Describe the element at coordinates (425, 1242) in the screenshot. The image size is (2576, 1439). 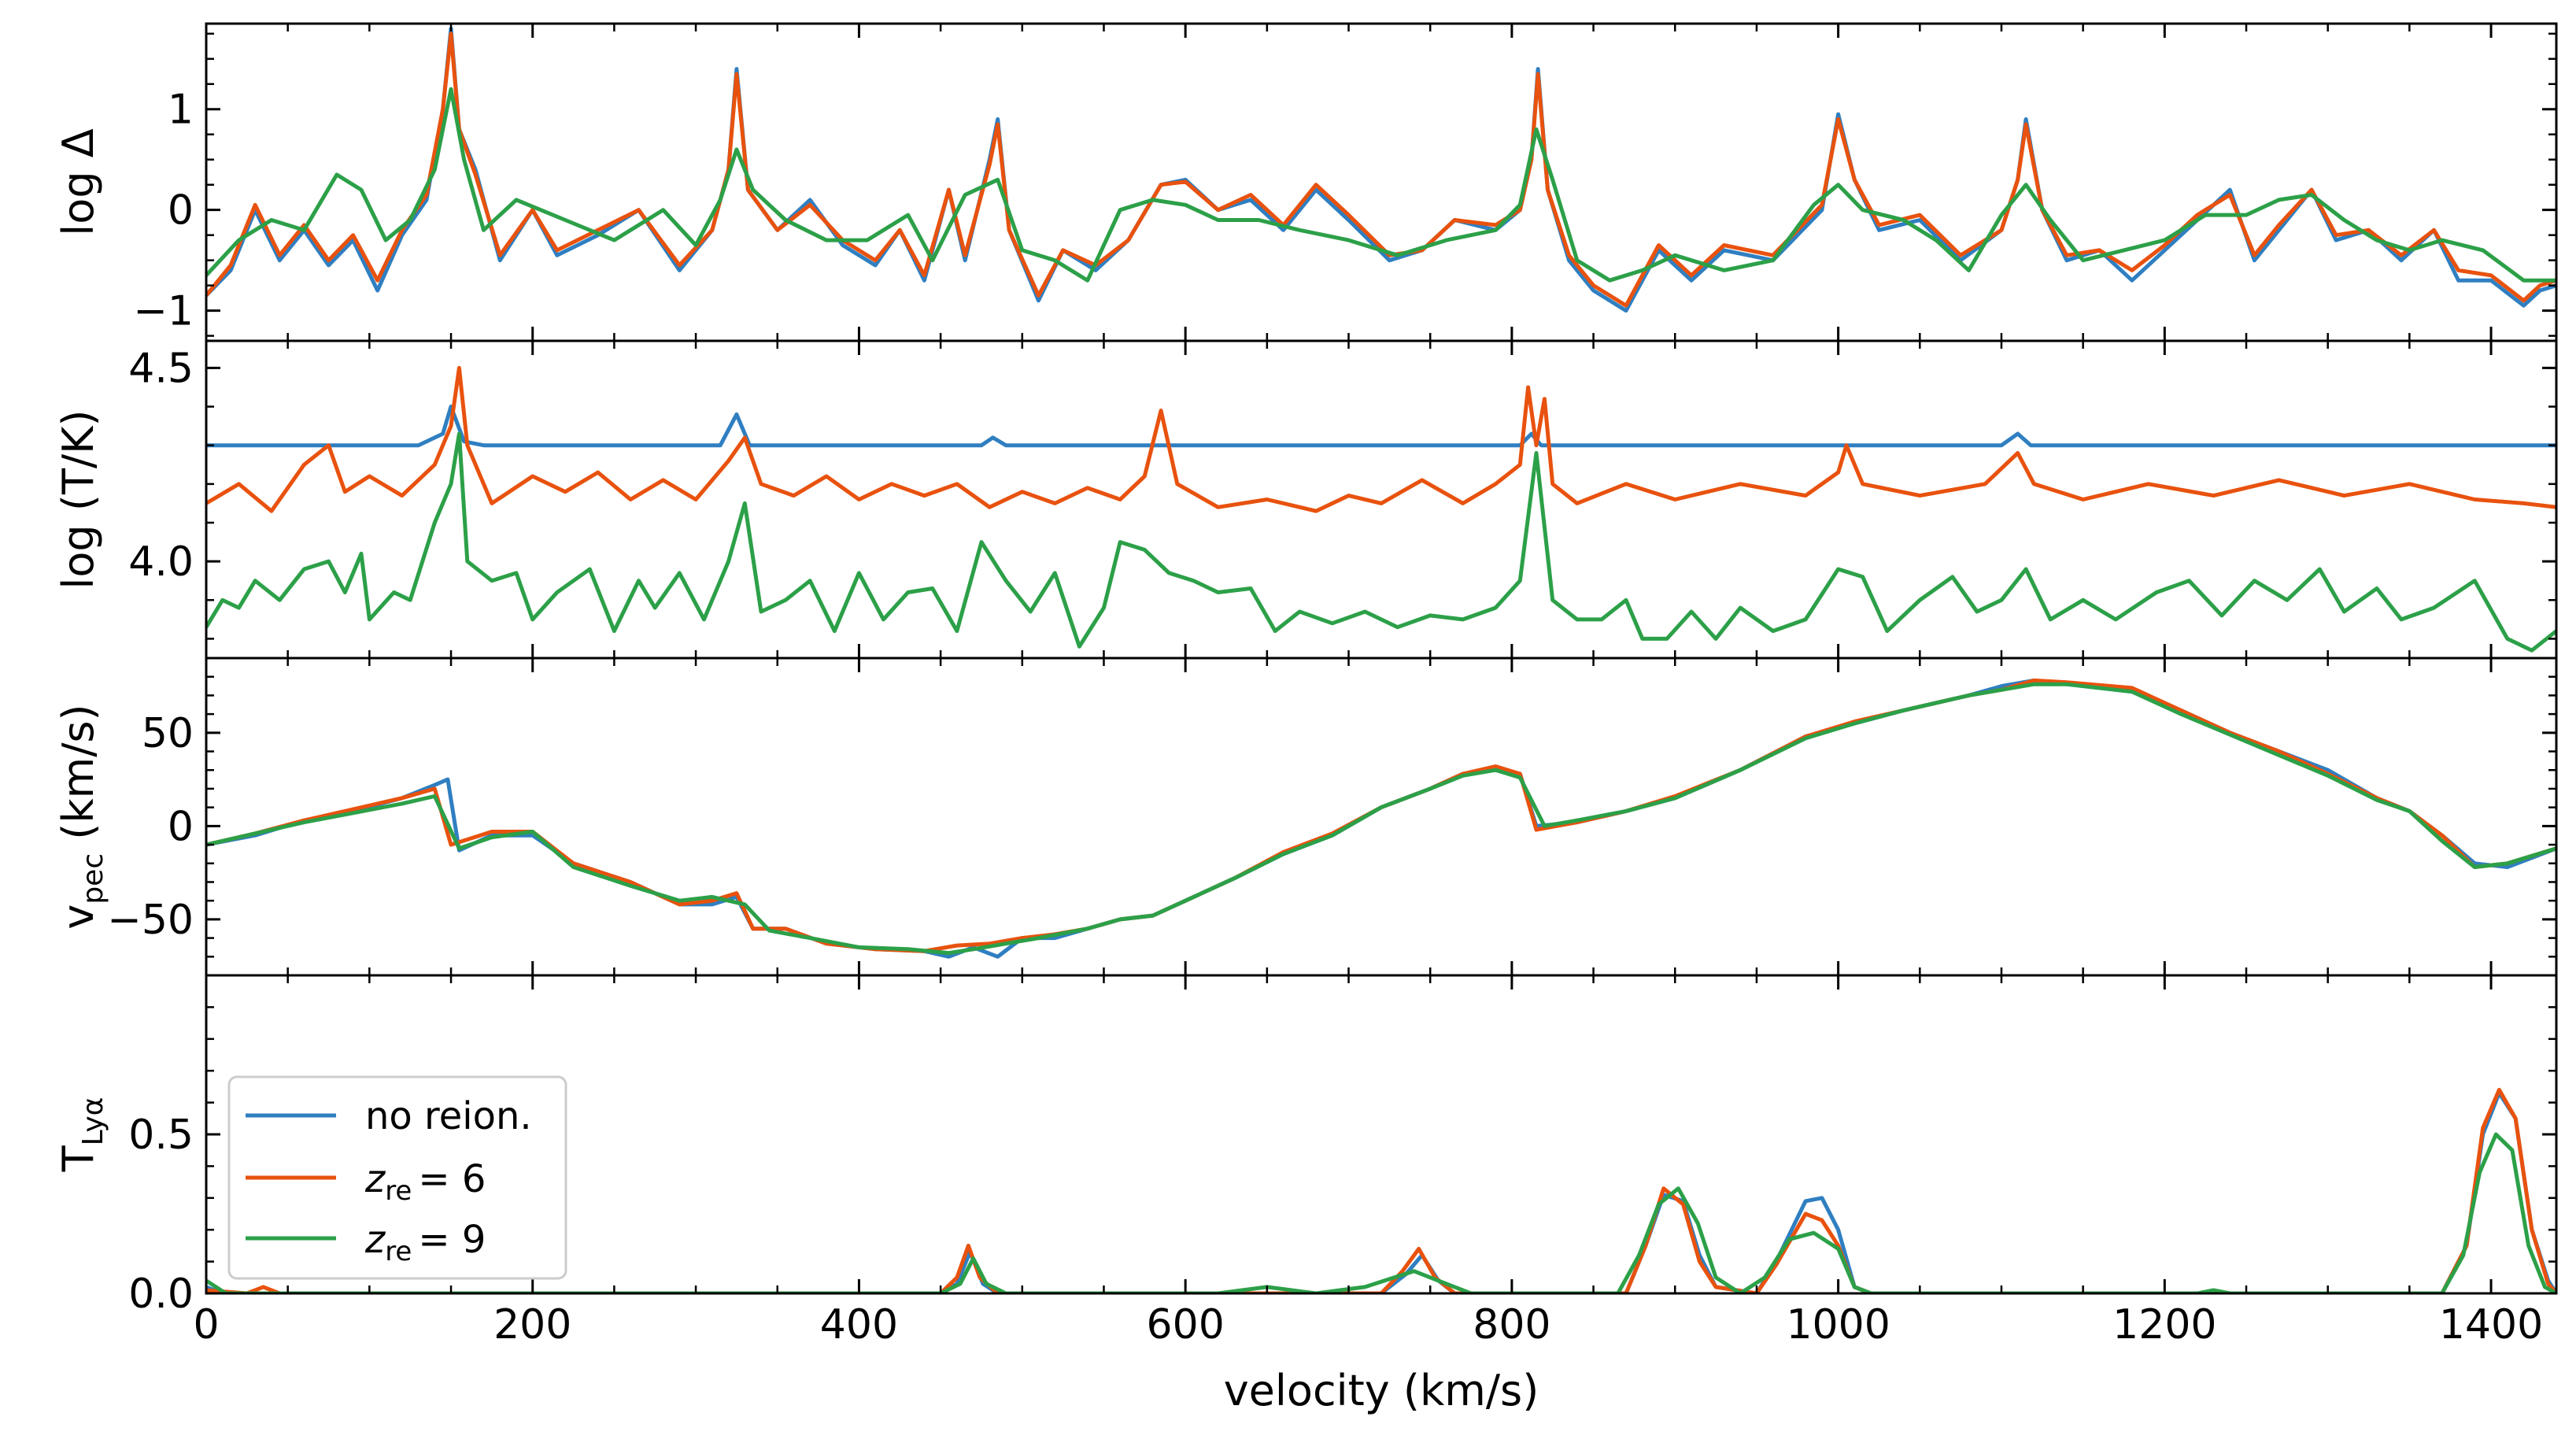
I see `legend-label-zre9: zre = 9` at that location.